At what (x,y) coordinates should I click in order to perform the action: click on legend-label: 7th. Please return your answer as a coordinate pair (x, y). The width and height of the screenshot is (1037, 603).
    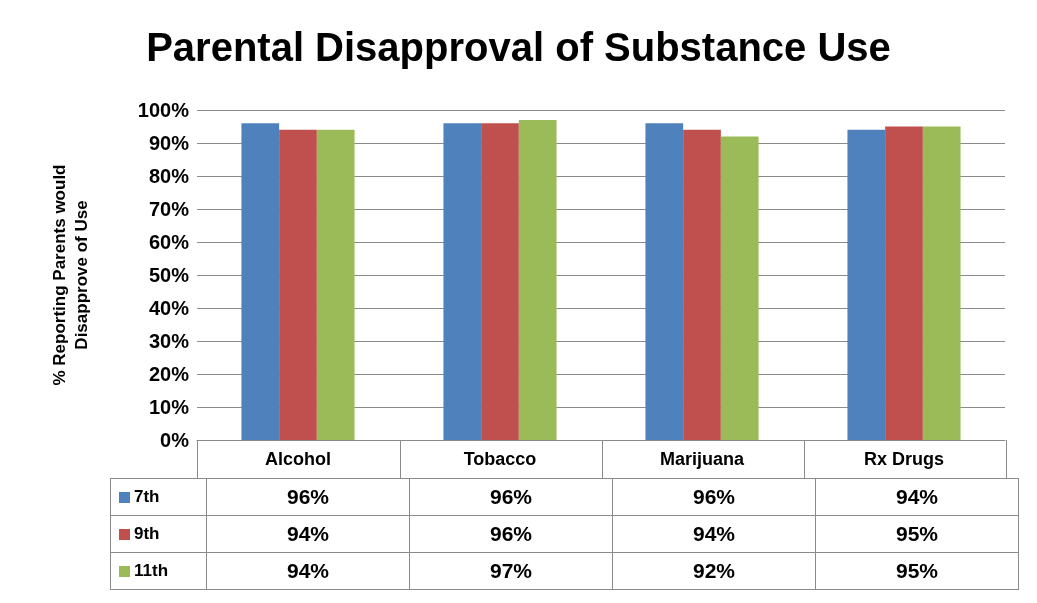
    Looking at the image, I should click on (158, 497).